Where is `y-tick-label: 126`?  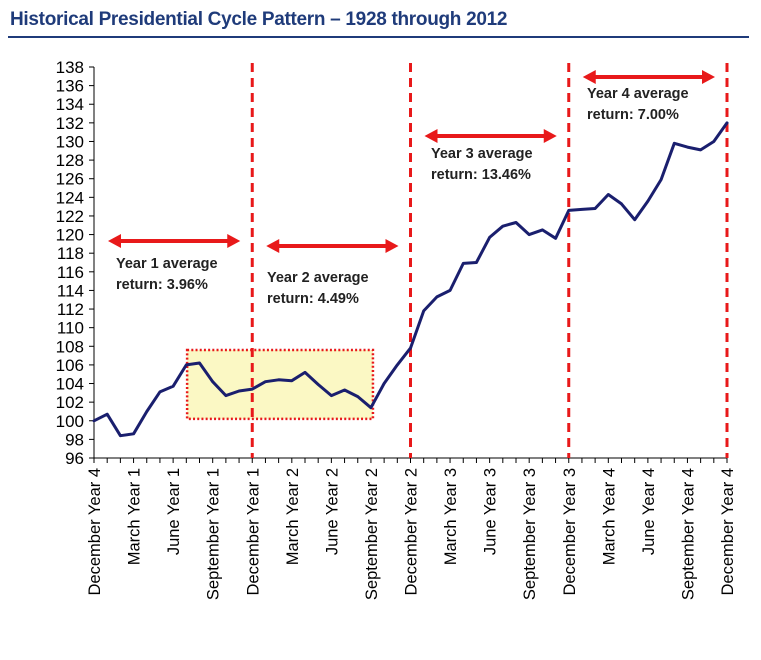
y-tick-label: 126 is located at coordinates (70, 179).